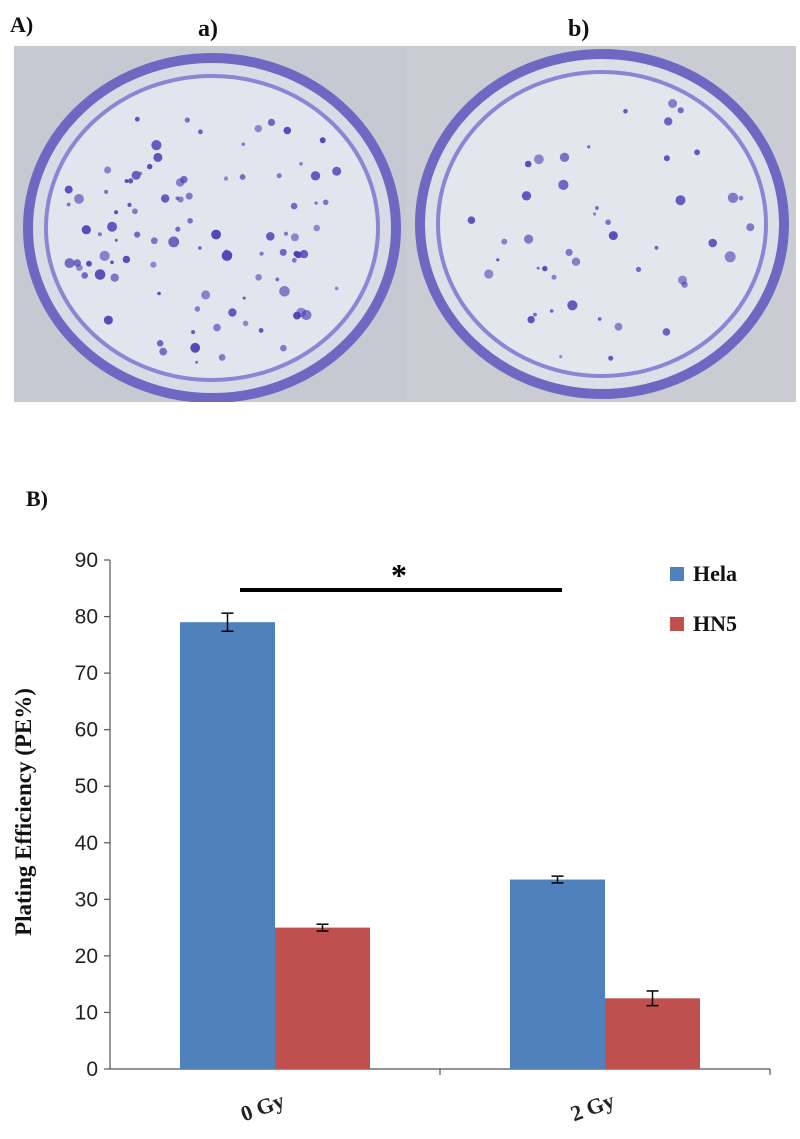  What do you see at coordinates (86, 1012) in the screenshot?
I see `y-tick-label: 10` at bounding box center [86, 1012].